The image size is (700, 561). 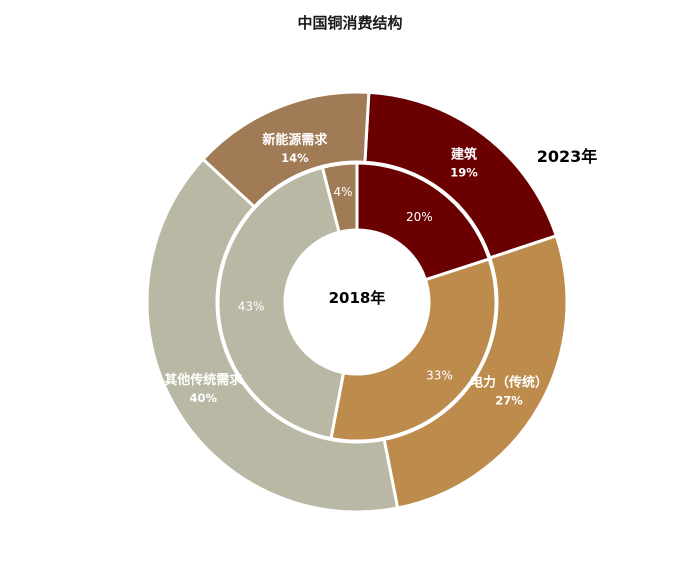 I want to click on outer-value-label-4: 14%, so click(x=295, y=158).